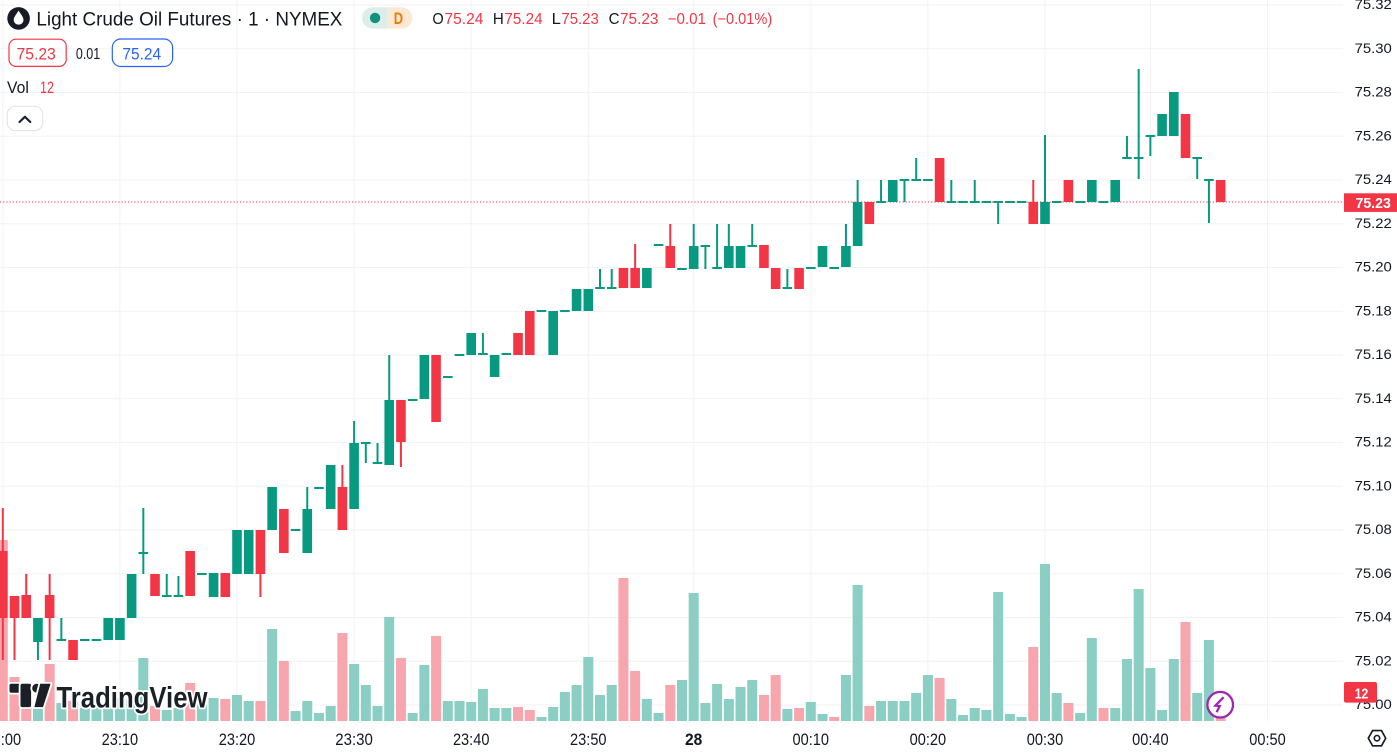 The height and width of the screenshot is (753, 1397). What do you see at coordinates (614, 19) in the screenshot?
I see `svg-text: C` at bounding box center [614, 19].